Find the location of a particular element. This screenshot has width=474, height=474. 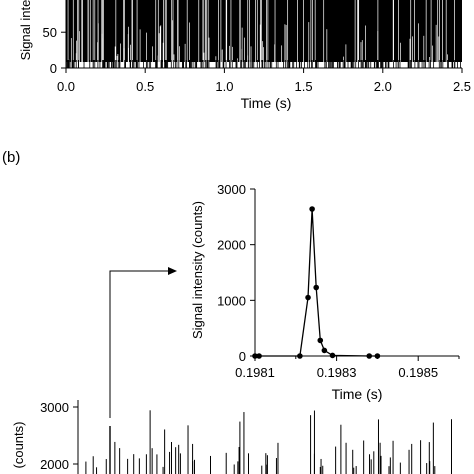

zoom-arrow is located at coordinates (143, 342).